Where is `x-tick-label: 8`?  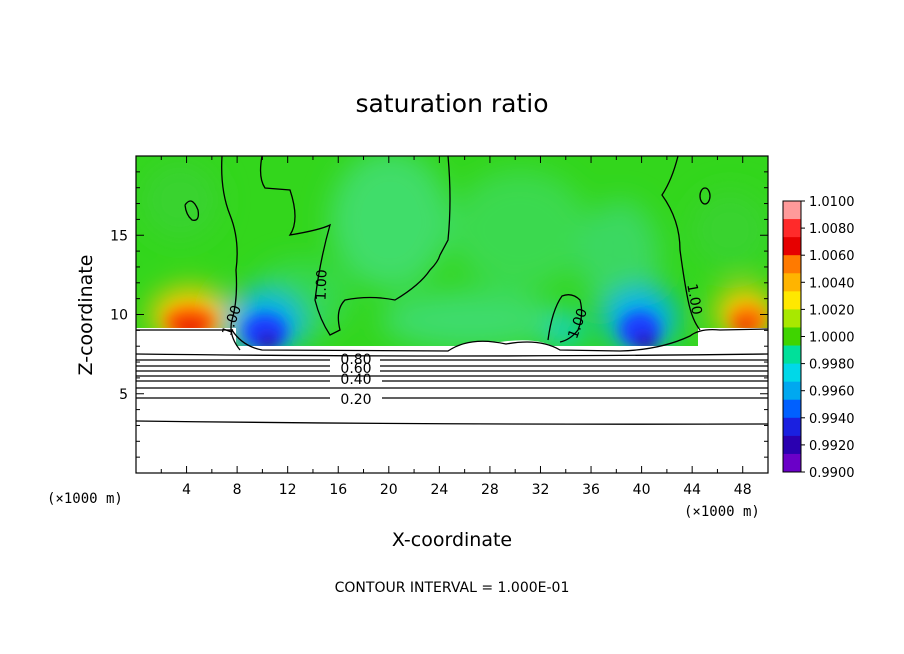
x-tick-label: 8 is located at coordinates (237, 490).